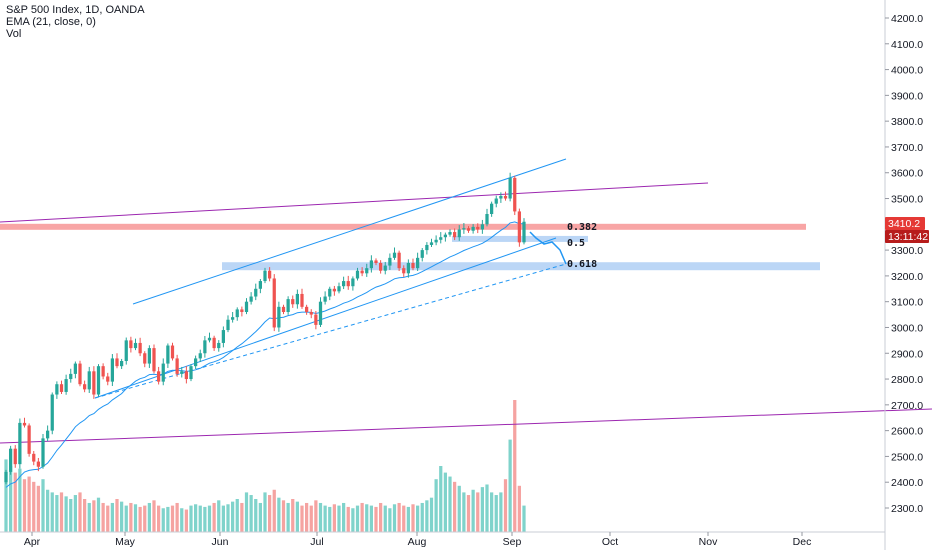 This screenshot has height=550, width=932. What do you see at coordinates (907, 509) in the screenshot?
I see `price-tick-label: 2300.0` at bounding box center [907, 509].